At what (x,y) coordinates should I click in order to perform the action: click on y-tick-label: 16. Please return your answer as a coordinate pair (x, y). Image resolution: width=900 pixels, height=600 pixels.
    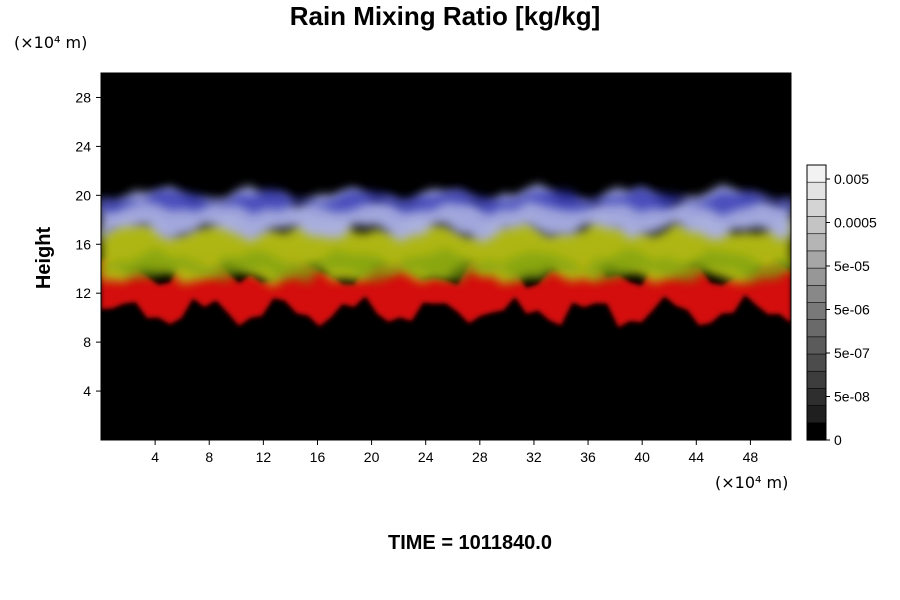
    Looking at the image, I should click on (83, 244).